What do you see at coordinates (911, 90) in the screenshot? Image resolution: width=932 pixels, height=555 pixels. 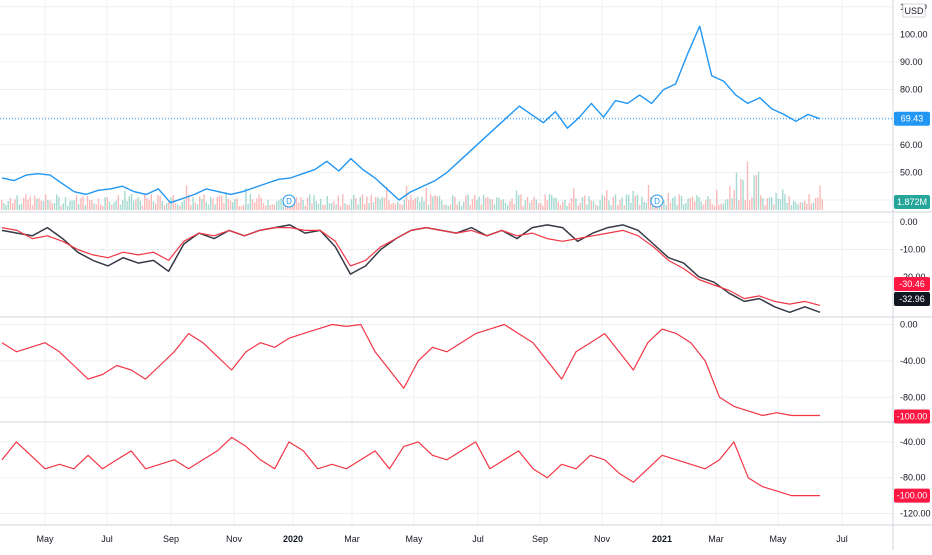 I see `y-tick-label: 80.00` at bounding box center [911, 90].